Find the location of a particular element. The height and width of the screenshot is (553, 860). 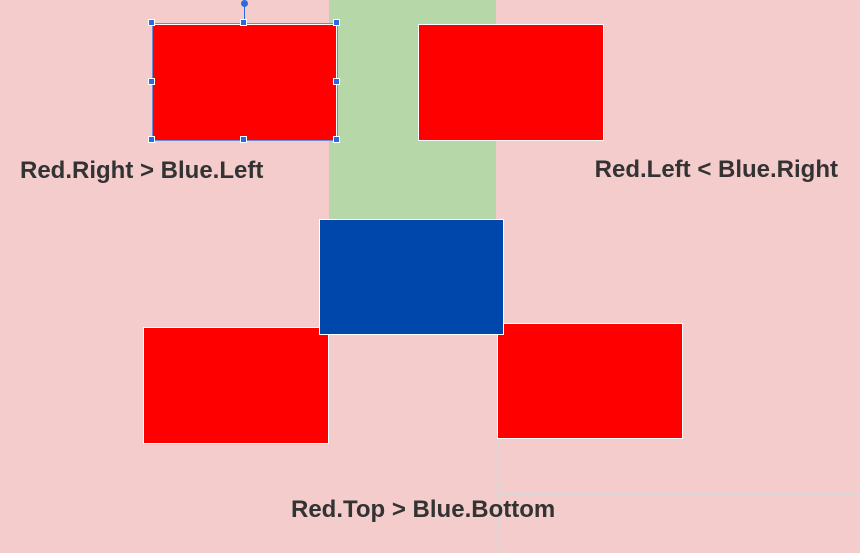

red-box-bottom-left is located at coordinates (236, 385).